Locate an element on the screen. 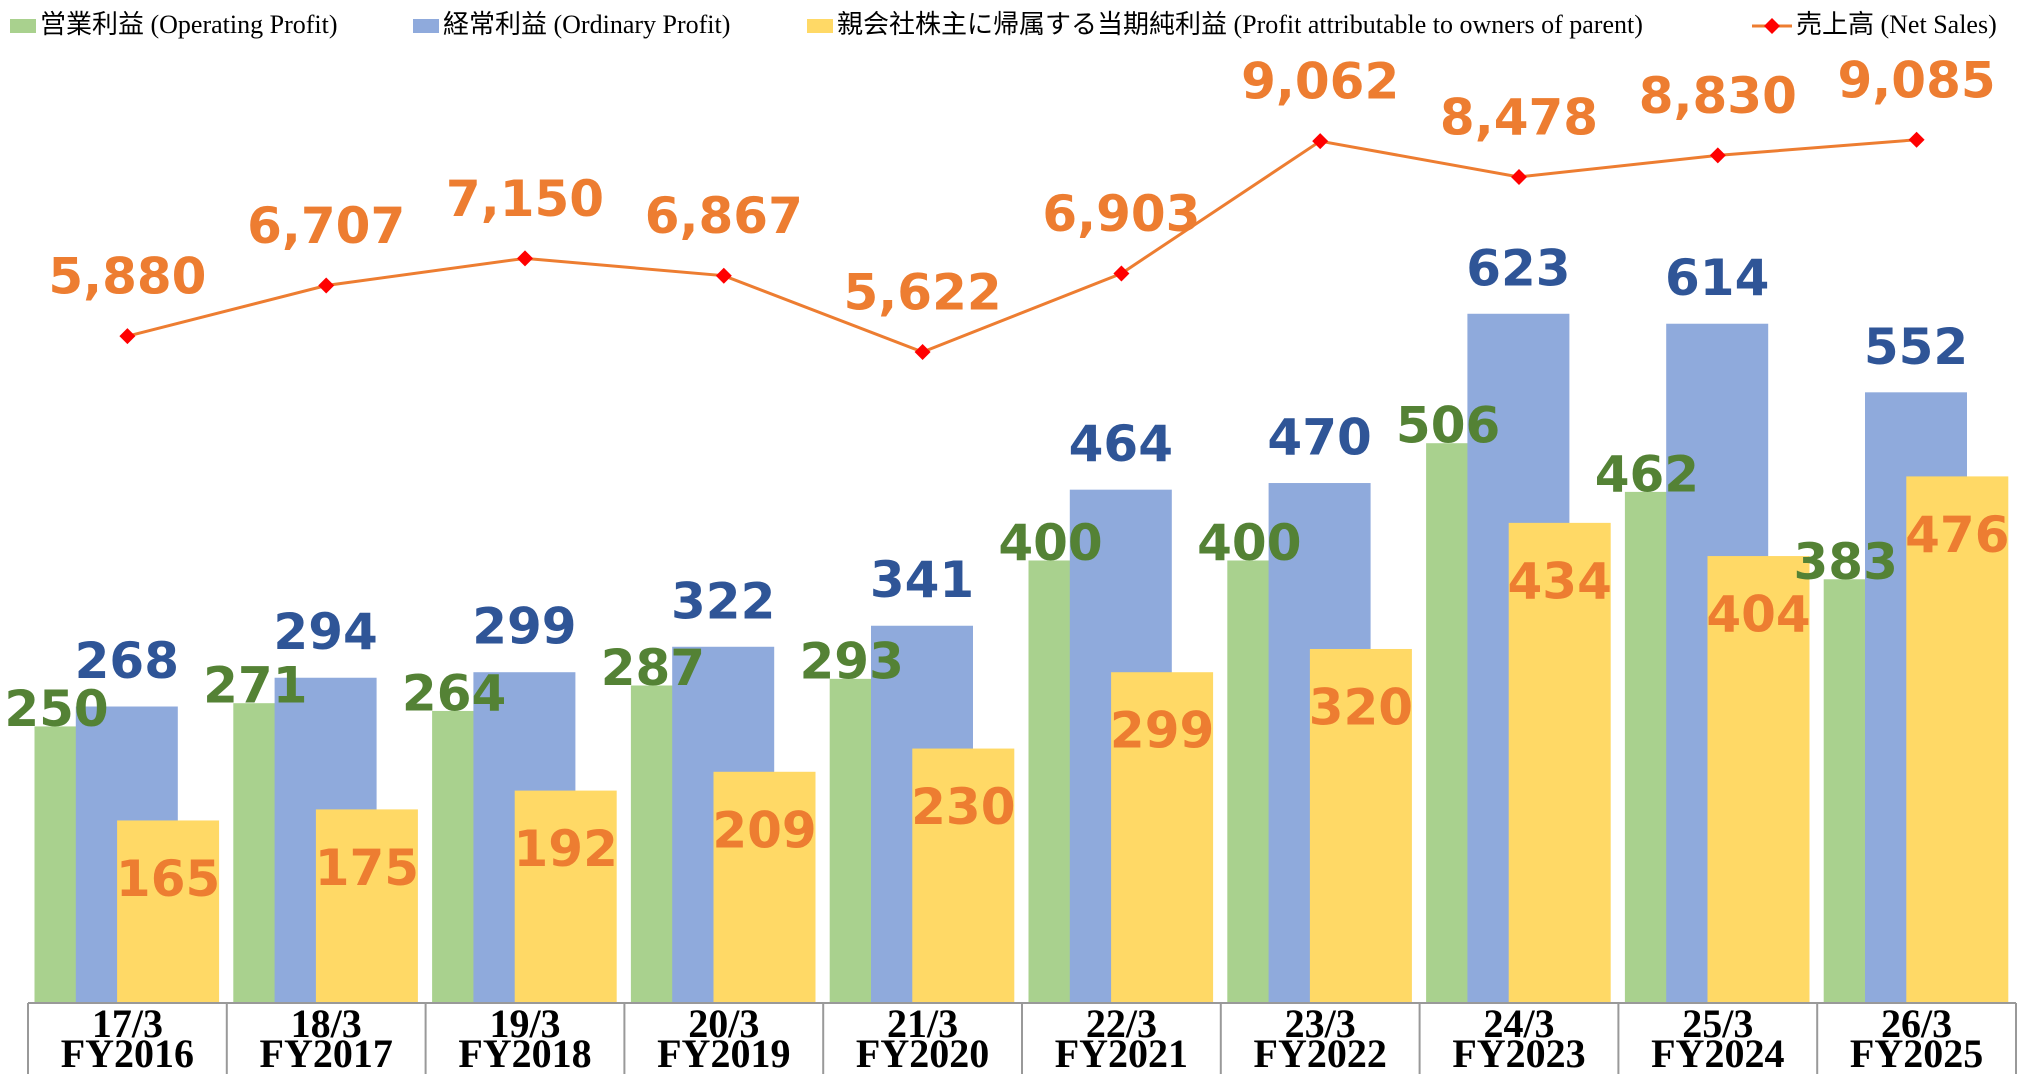  x-tick-label: FY2021 is located at coordinates (1121, 1052).